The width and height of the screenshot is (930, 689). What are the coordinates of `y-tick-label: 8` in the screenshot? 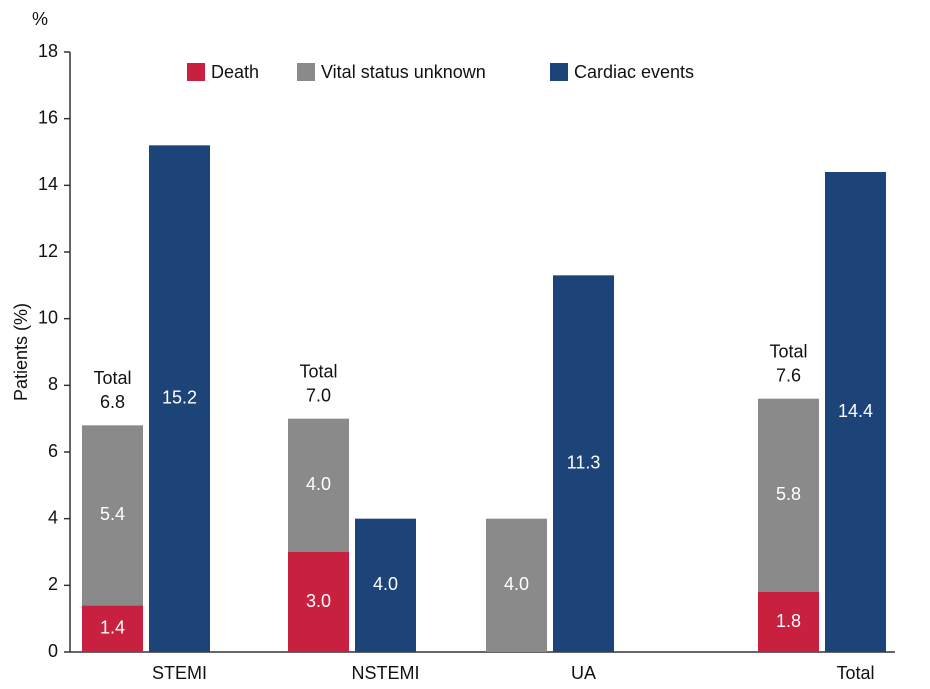 It's located at (53, 384).